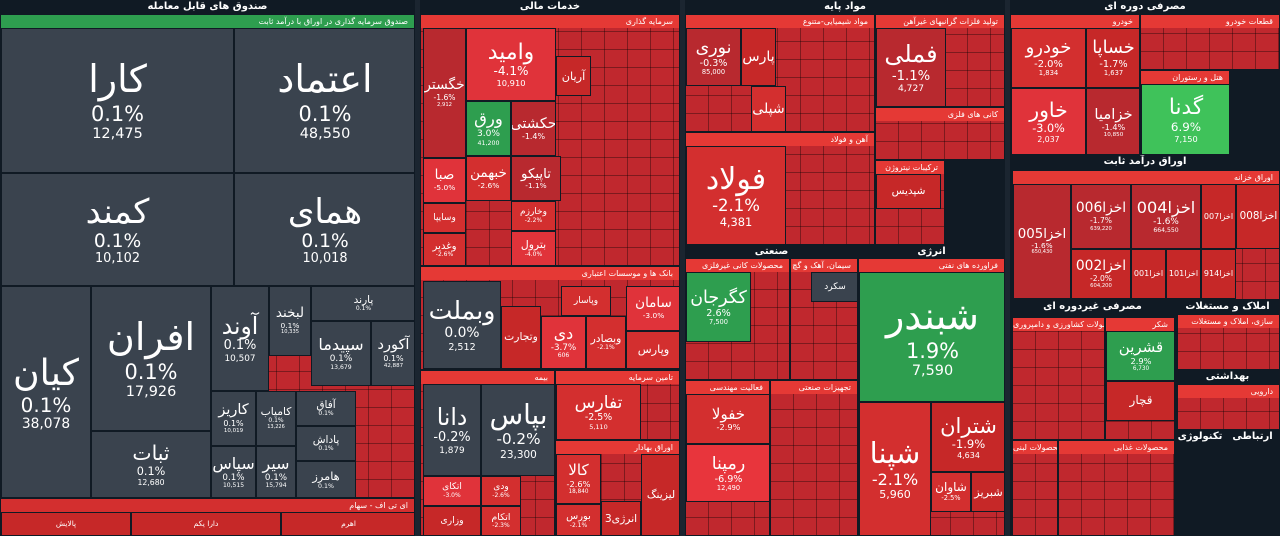 This screenshot has width=1280, height=536. What do you see at coordinates (578, 479) in the screenshot?
I see `stock-tile: کالا -2.6% 18,840` at bounding box center [578, 479].